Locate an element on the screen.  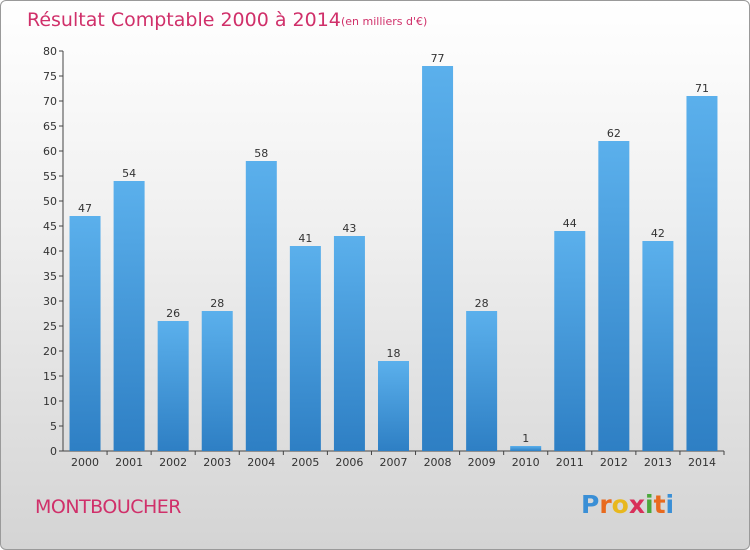
bar-value-label: 71 is located at coordinates (702, 88).